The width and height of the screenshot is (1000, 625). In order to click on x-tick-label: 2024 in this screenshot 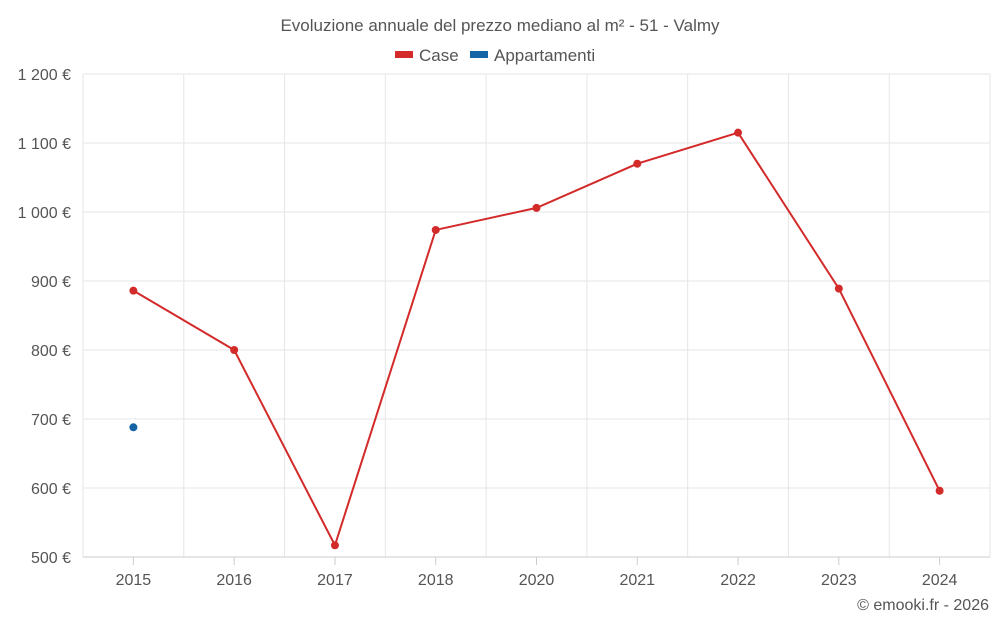, I will do `click(940, 580)`.